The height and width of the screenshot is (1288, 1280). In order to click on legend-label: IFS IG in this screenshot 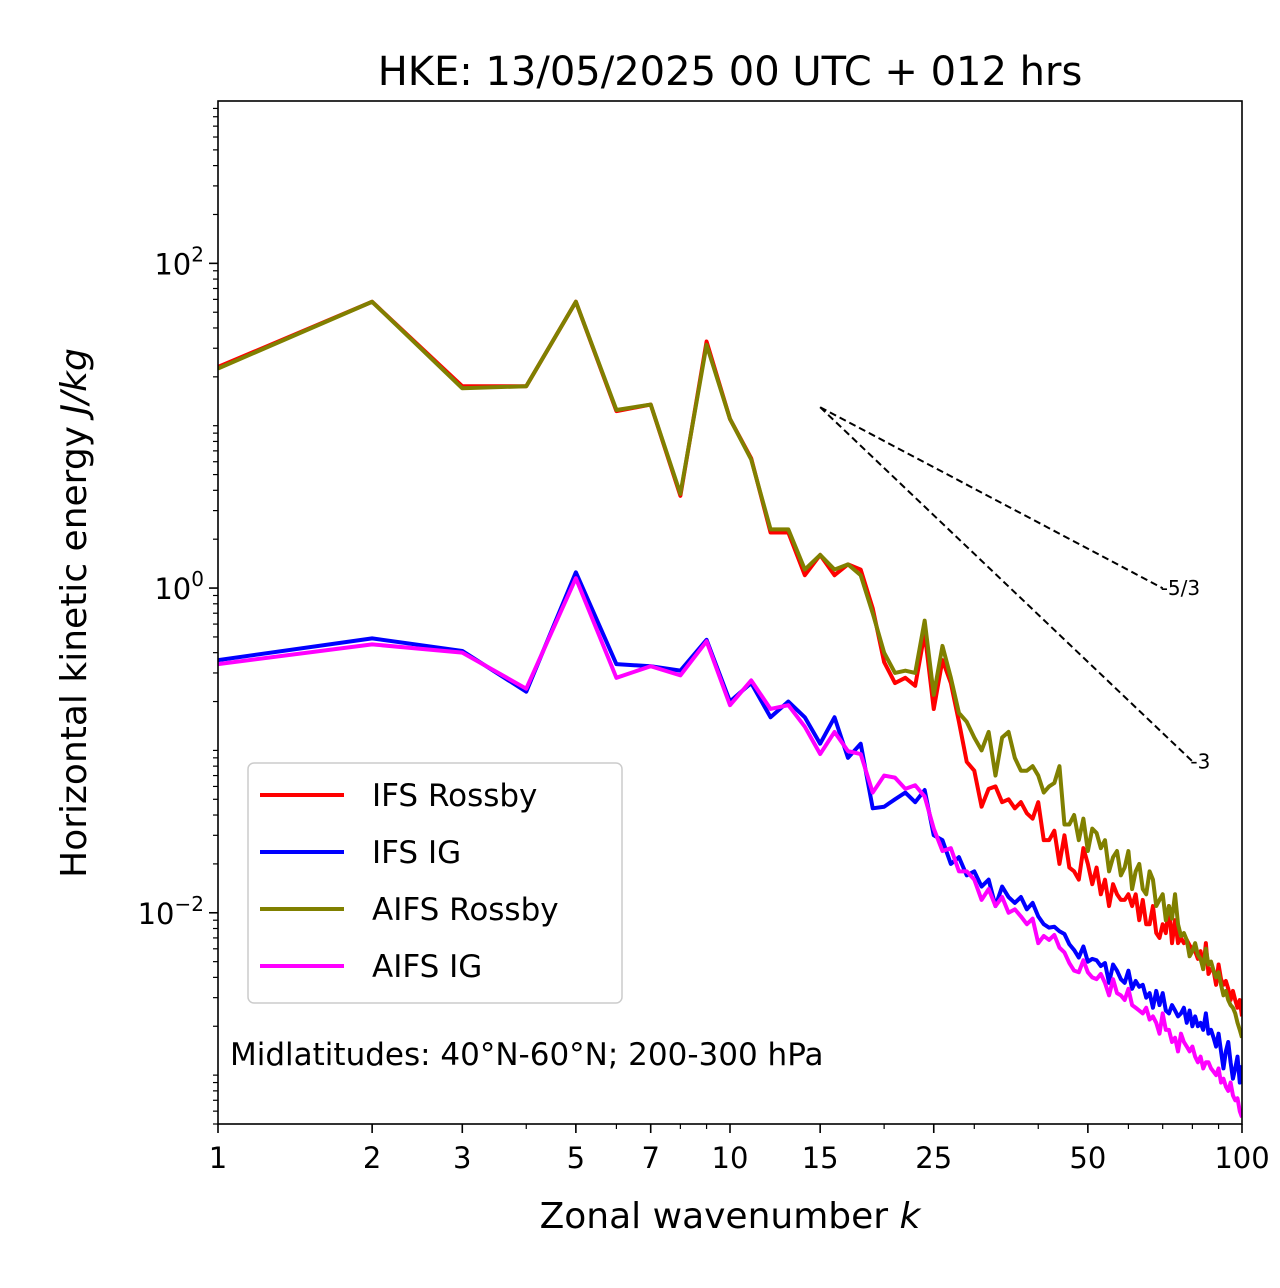, I will do `click(416, 853)`.